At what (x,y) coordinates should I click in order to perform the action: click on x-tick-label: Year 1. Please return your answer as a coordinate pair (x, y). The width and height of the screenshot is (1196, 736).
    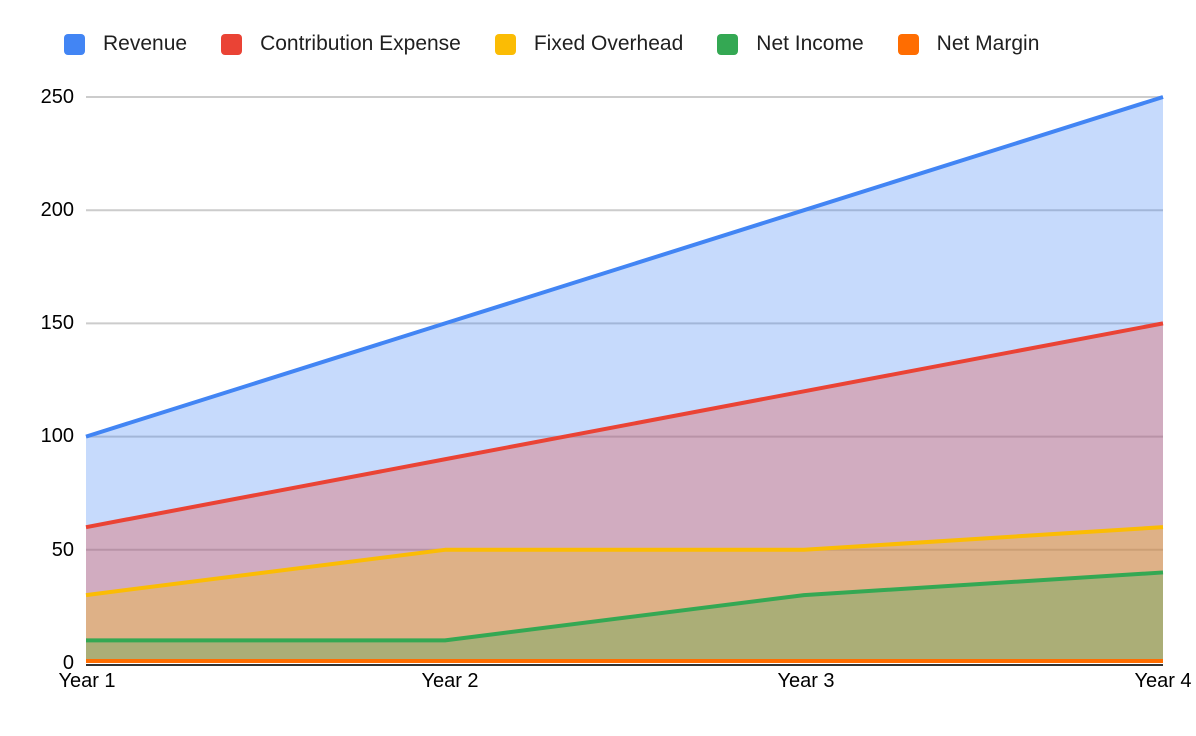
    Looking at the image, I should click on (87, 681).